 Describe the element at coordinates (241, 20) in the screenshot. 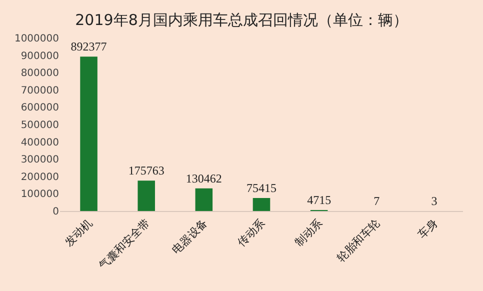

I see `chart-title: 2019年8月国内乘用车总成召回情况（单位：辆）` at that location.